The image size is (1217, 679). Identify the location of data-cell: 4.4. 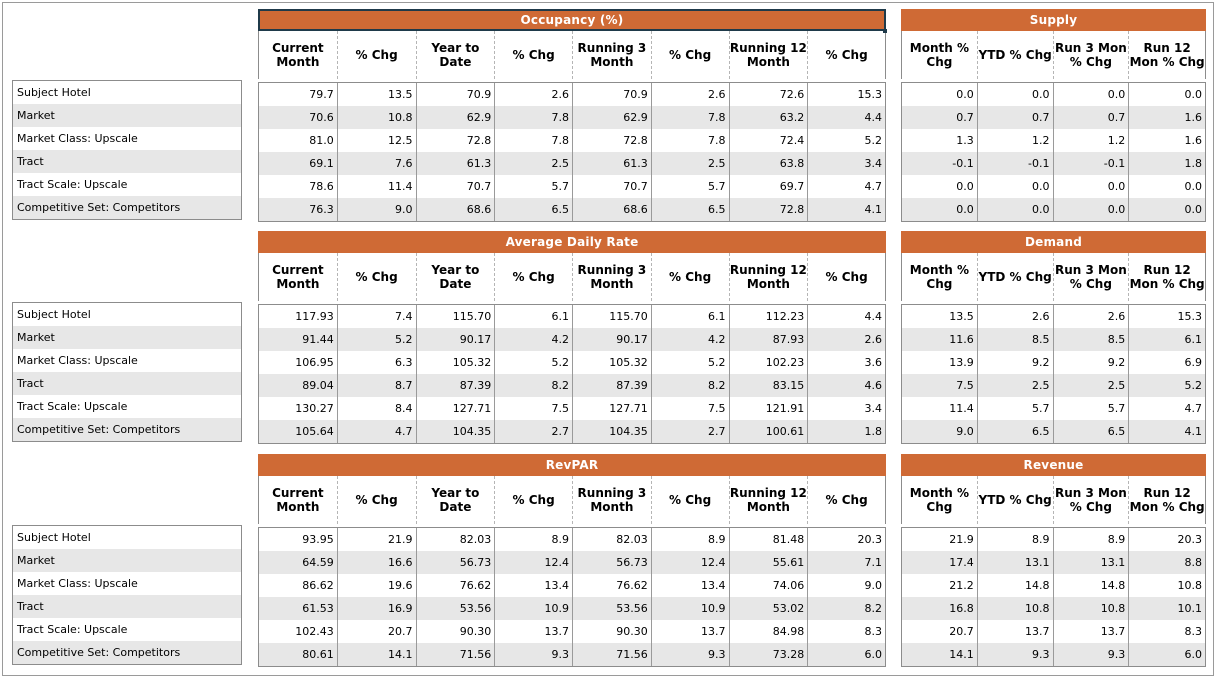
(873, 117).